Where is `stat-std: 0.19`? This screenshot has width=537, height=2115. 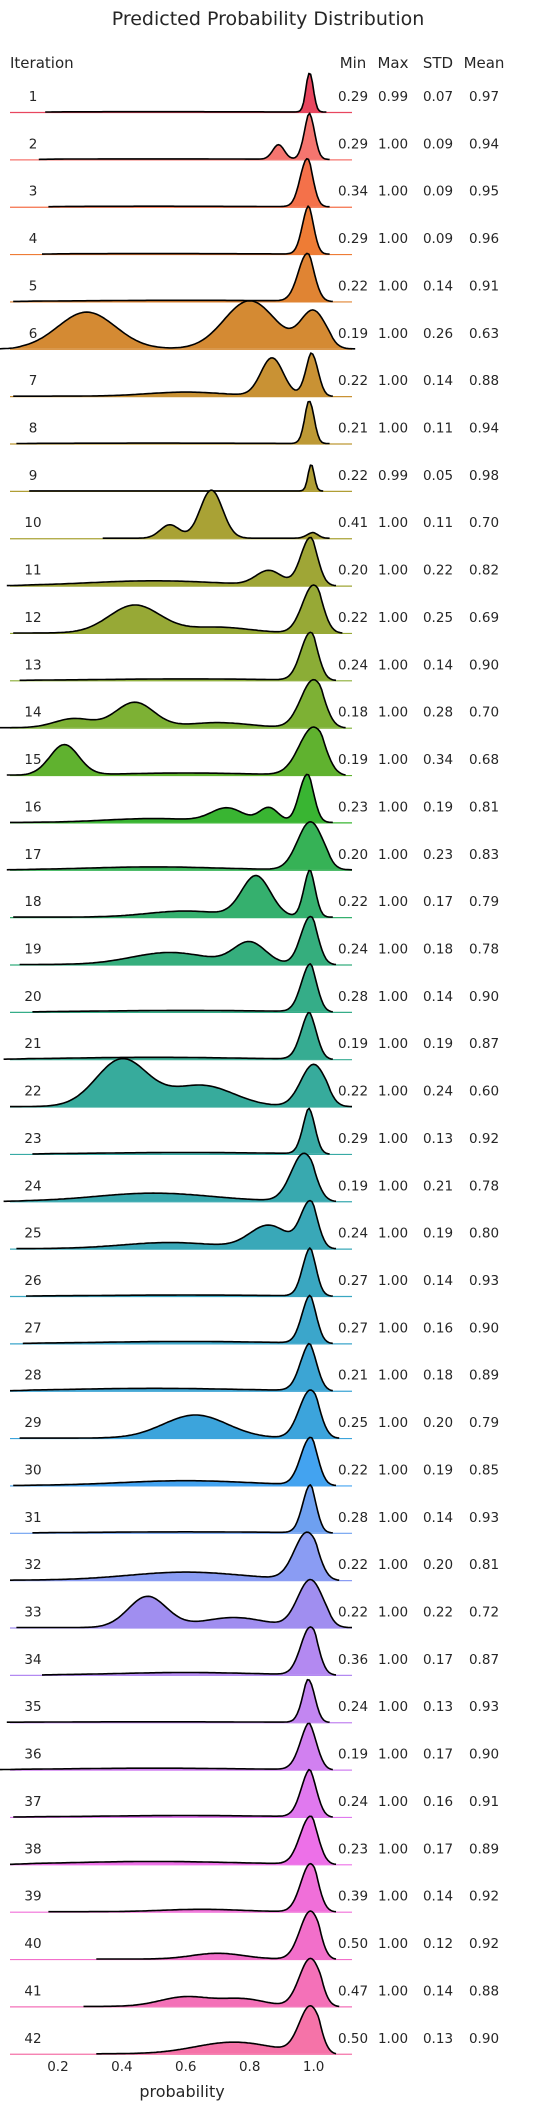 stat-std: 0.19 is located at coordinates (438, 1470).